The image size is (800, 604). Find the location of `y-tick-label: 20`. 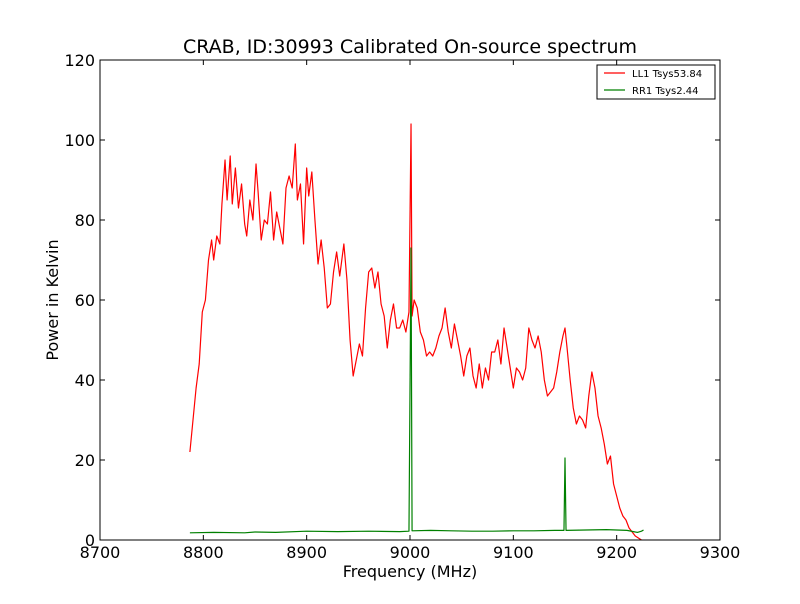

y-tick-label: 20 is located at coordinates (85, 460).